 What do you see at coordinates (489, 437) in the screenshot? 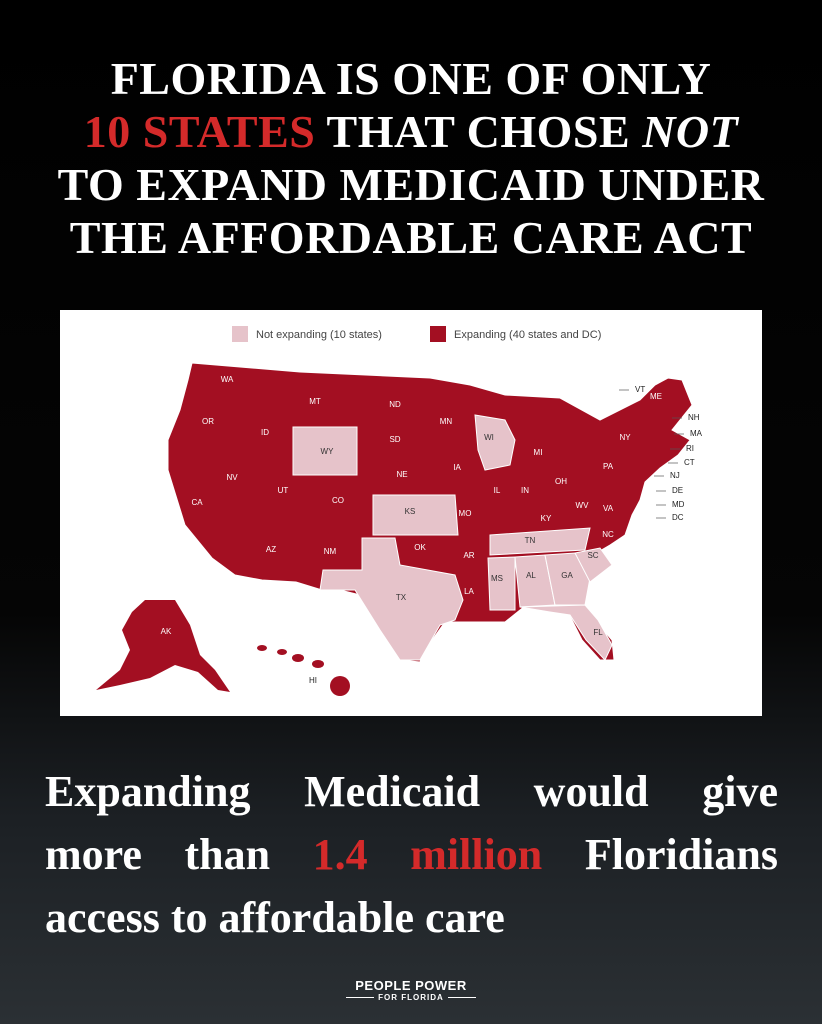
I see `state-label: WI` at bounding box center [489, 437].